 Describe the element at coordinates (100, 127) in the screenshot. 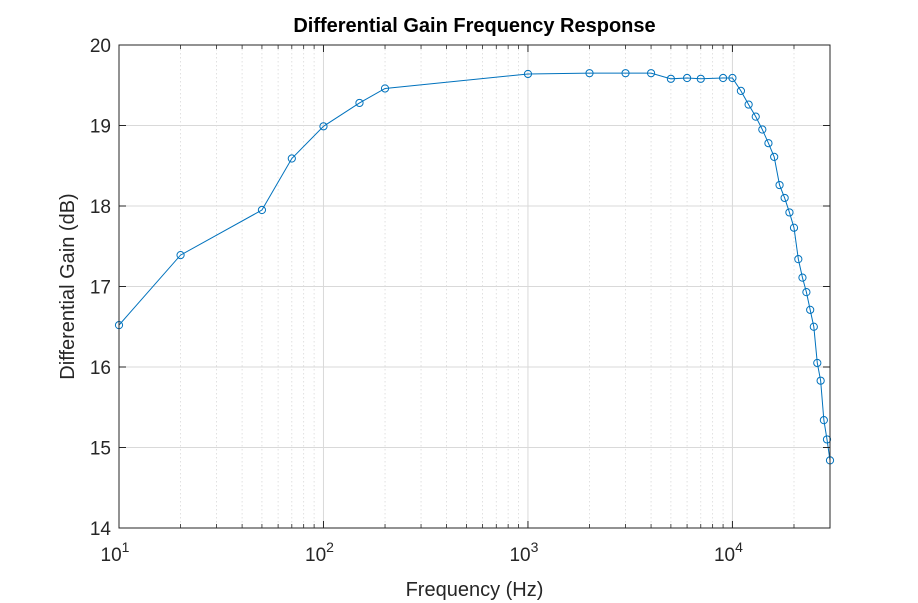

I see `y-tick-label: 19` at that location.